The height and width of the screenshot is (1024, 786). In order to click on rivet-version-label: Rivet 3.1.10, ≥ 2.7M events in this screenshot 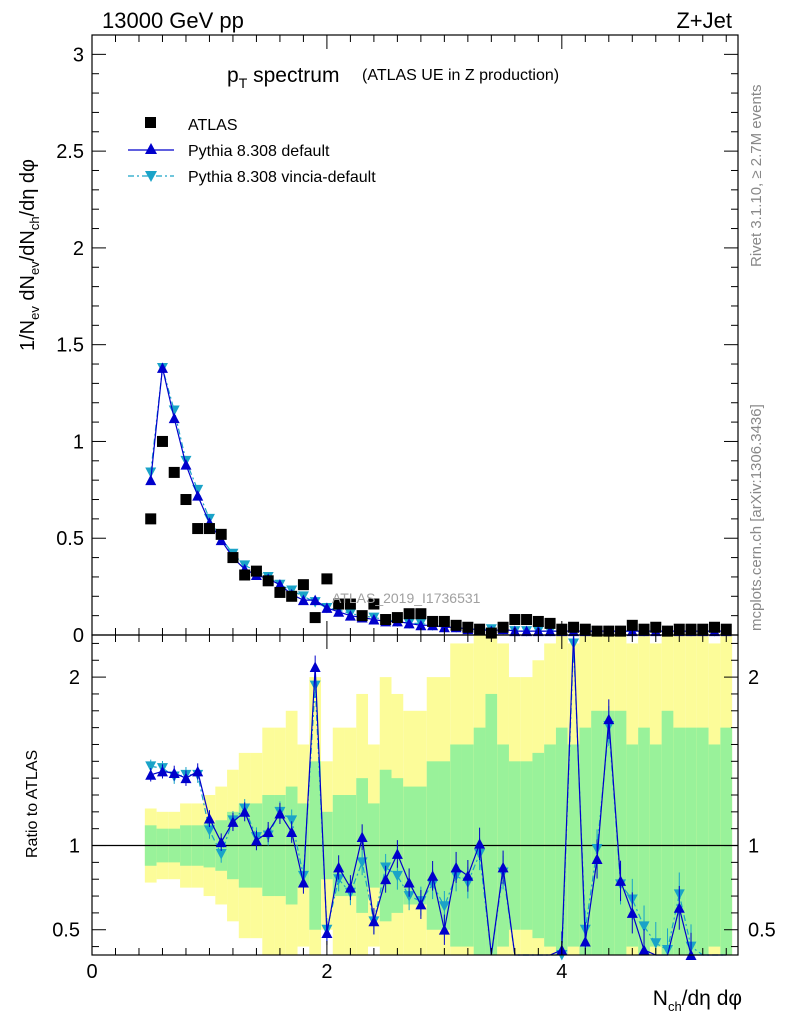, I will do `click(756, 176)`.